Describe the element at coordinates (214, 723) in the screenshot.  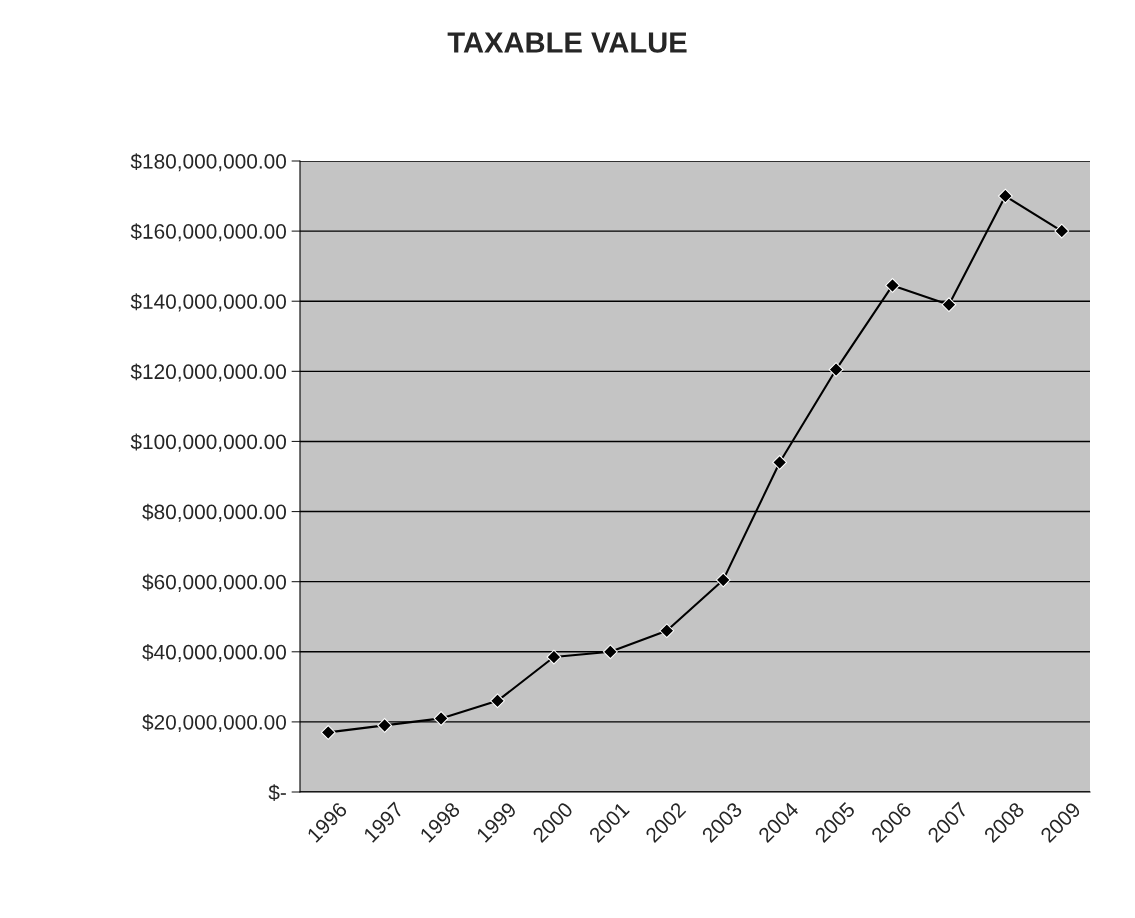
I see `y-tick-label: $20,000,000.00` at that location.